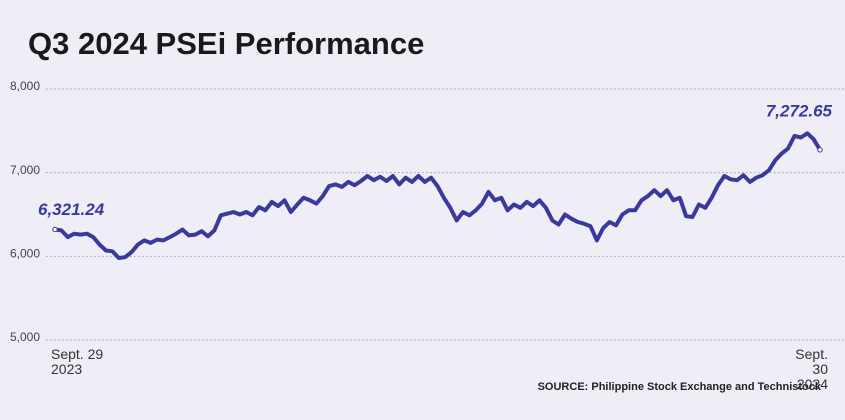 This screenshot has height=420, width=845. What do you see at coordinates (25, 254) in the screenshot?
I see `y-tick-label: 6,000` at bounding box center [25, 254].